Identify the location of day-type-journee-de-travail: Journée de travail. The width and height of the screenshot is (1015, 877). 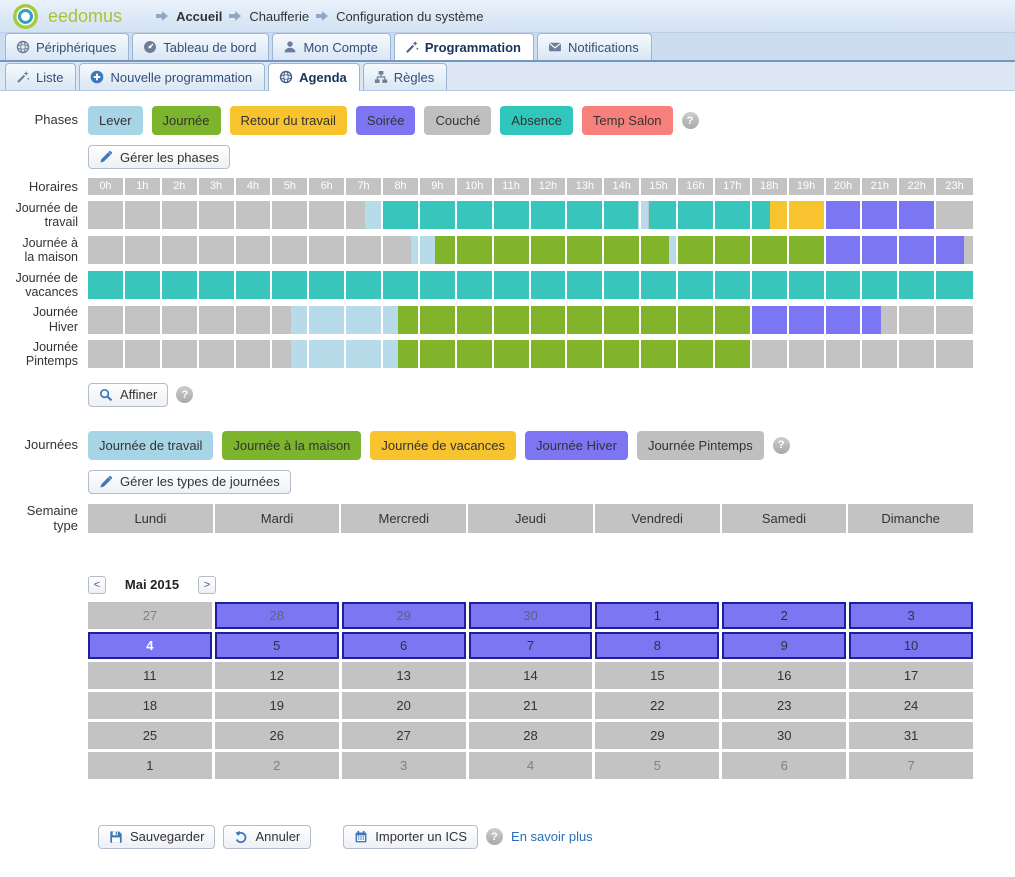
(151, 445).